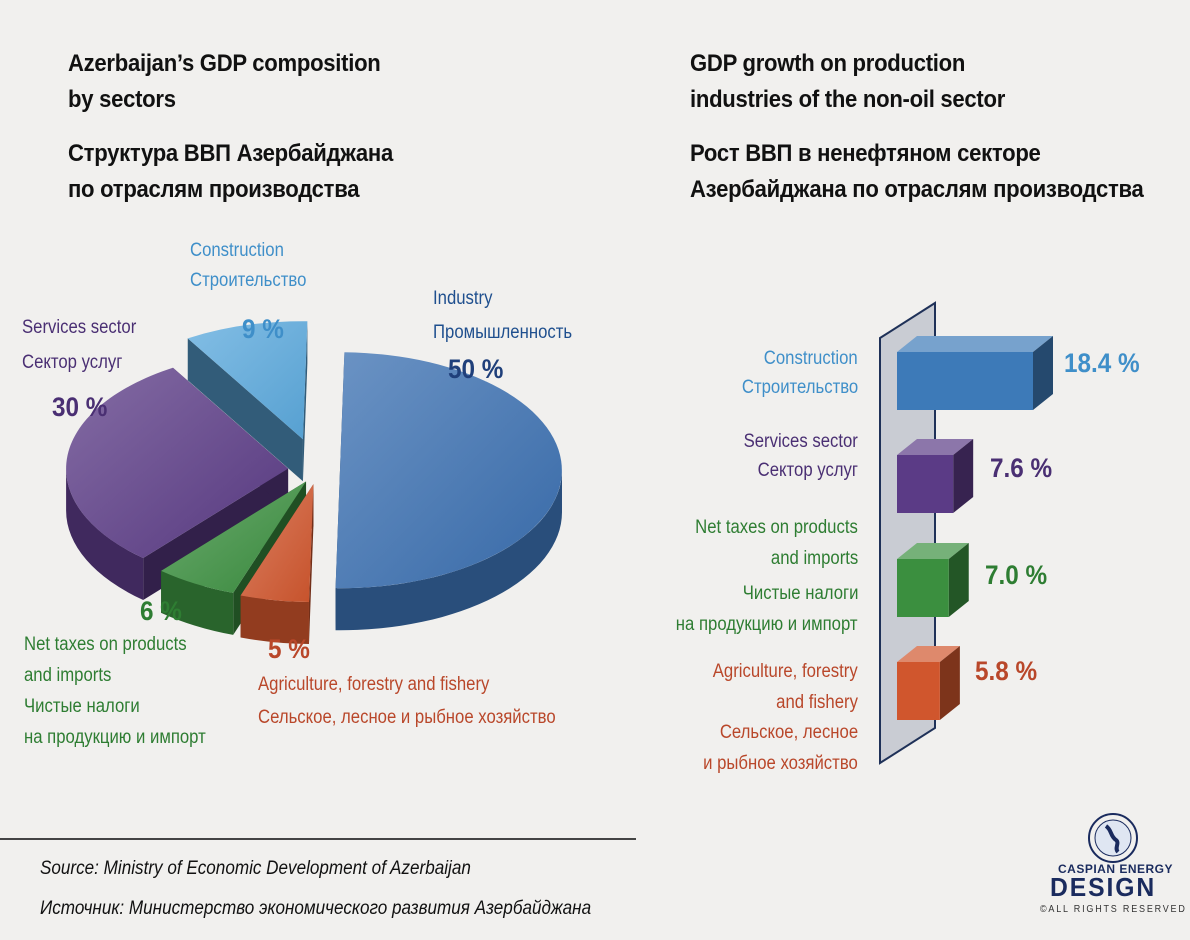  I want to click on bar-label-services-ru: Сектор услуг, so click(807, 470).